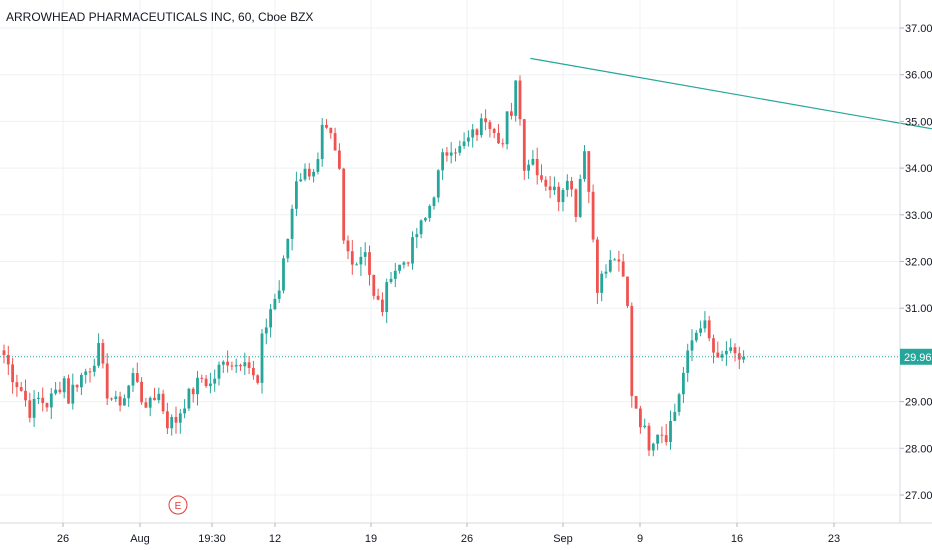  Describe the element at coordinates (834, 539) in the screenshot. I see `time-tick-label: 23` at that location.